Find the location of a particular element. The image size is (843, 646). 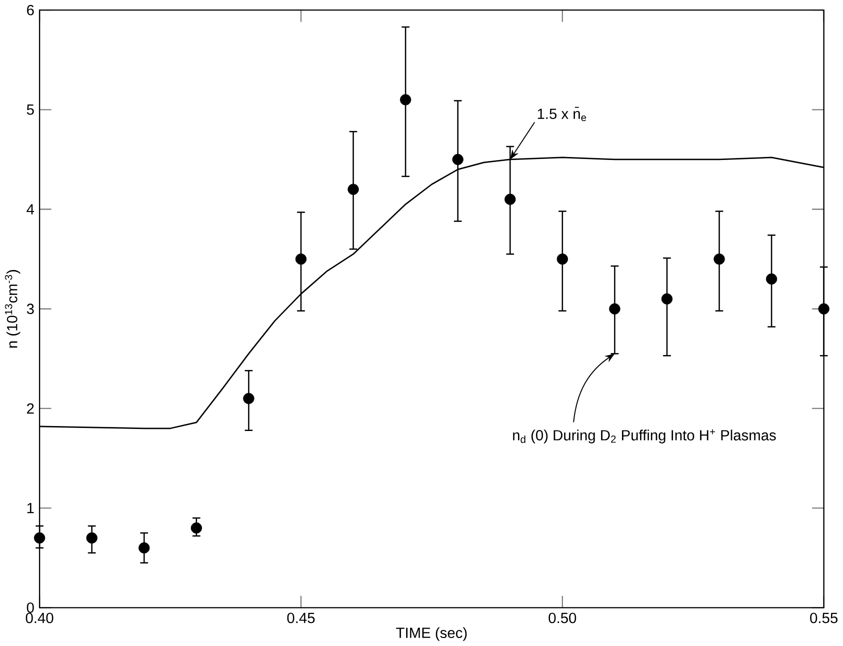

annotation: n$_{d}$ (0) During D$_{2}$ Puffing Into H$^{+}$ Plasmas is located at coordinates (644, 436).